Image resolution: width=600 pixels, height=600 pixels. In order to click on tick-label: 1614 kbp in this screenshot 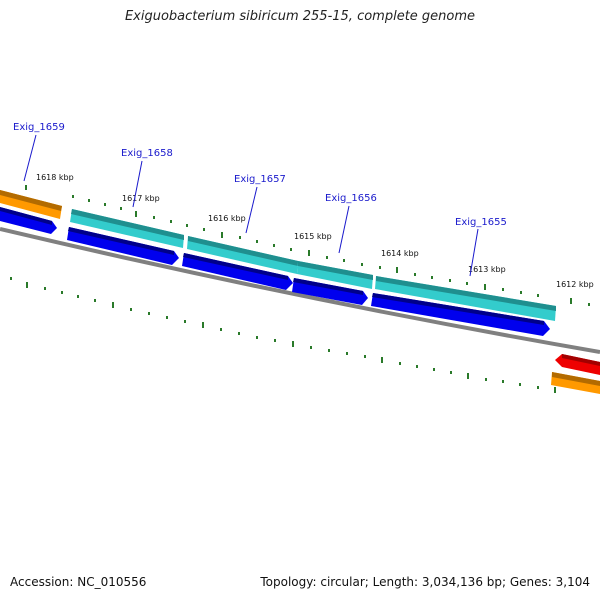, I will do `click(400, 253)`.